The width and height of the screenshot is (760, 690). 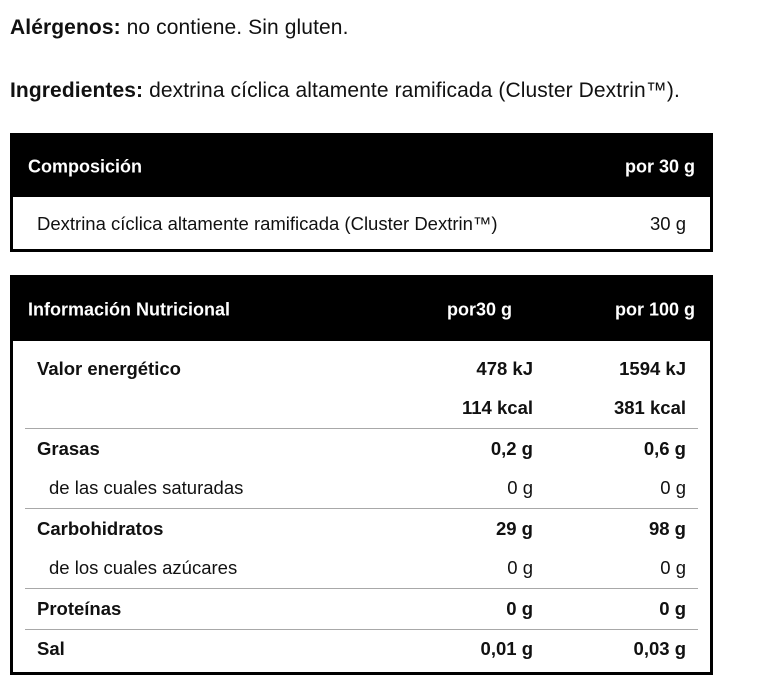 What do you see at coordinates (68, 448) in the screenshot?
I see `row-label: Grasas` at bounding box center [68, 448].